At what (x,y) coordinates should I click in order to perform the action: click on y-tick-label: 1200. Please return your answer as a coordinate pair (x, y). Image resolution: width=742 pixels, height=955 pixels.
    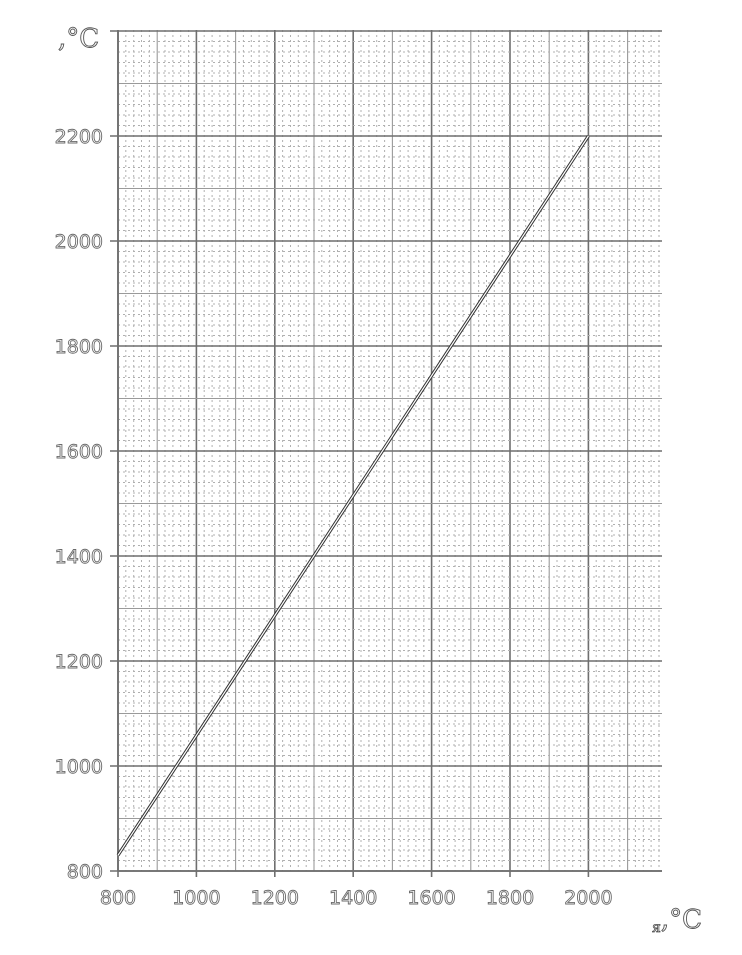
    Looking at the image, I should click on (79, 662).